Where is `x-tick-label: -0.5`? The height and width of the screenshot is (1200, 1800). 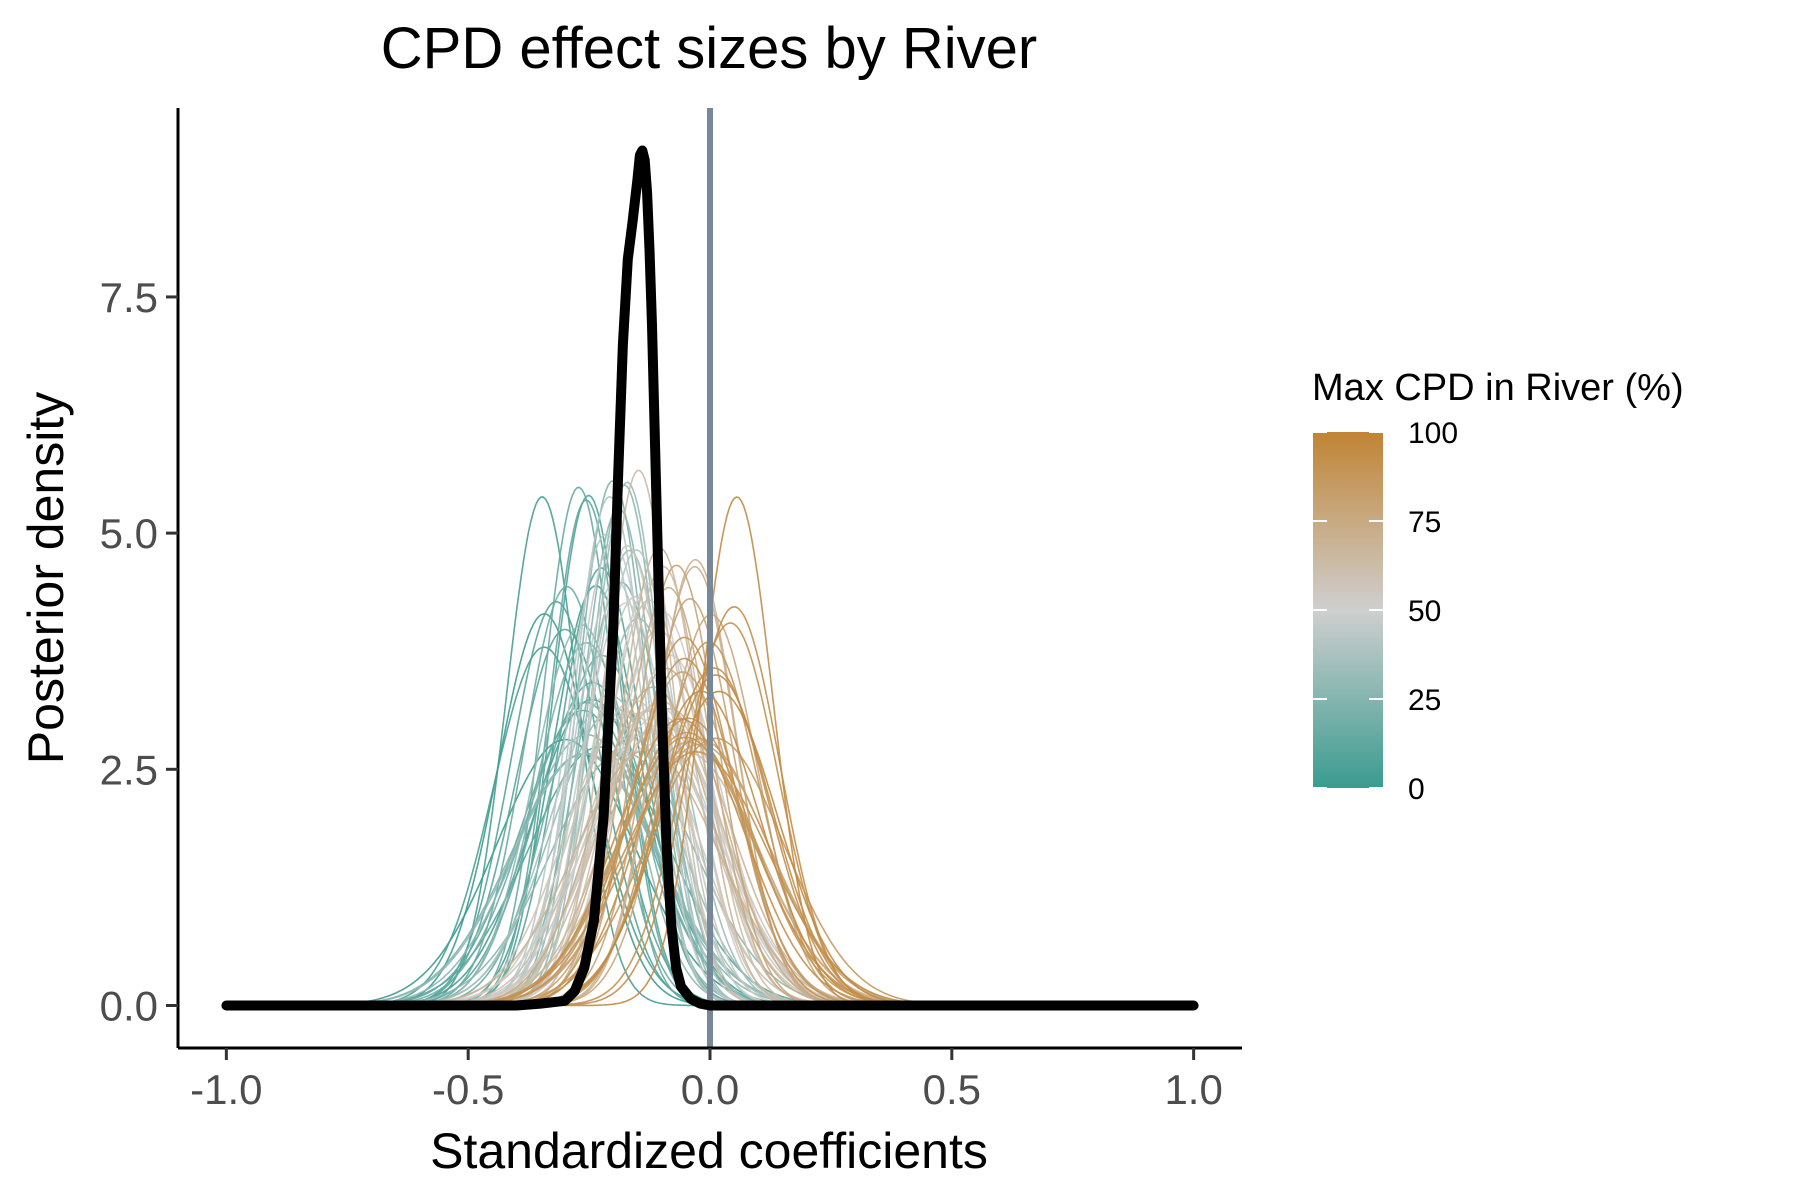 x-tick-label: -0.5 is located at coordinates (468, 1089).